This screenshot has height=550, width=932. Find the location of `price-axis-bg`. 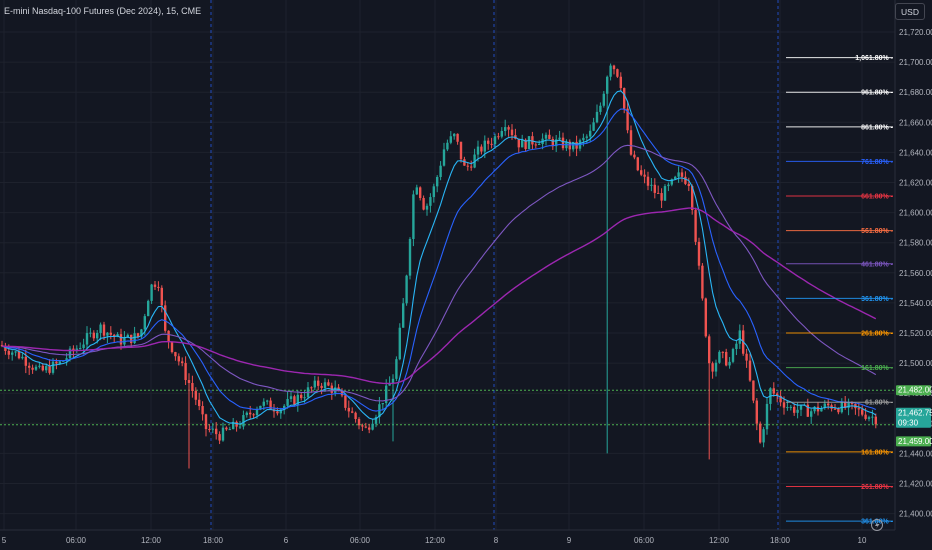

price-axis-bg is located at coordinates (913, 275).